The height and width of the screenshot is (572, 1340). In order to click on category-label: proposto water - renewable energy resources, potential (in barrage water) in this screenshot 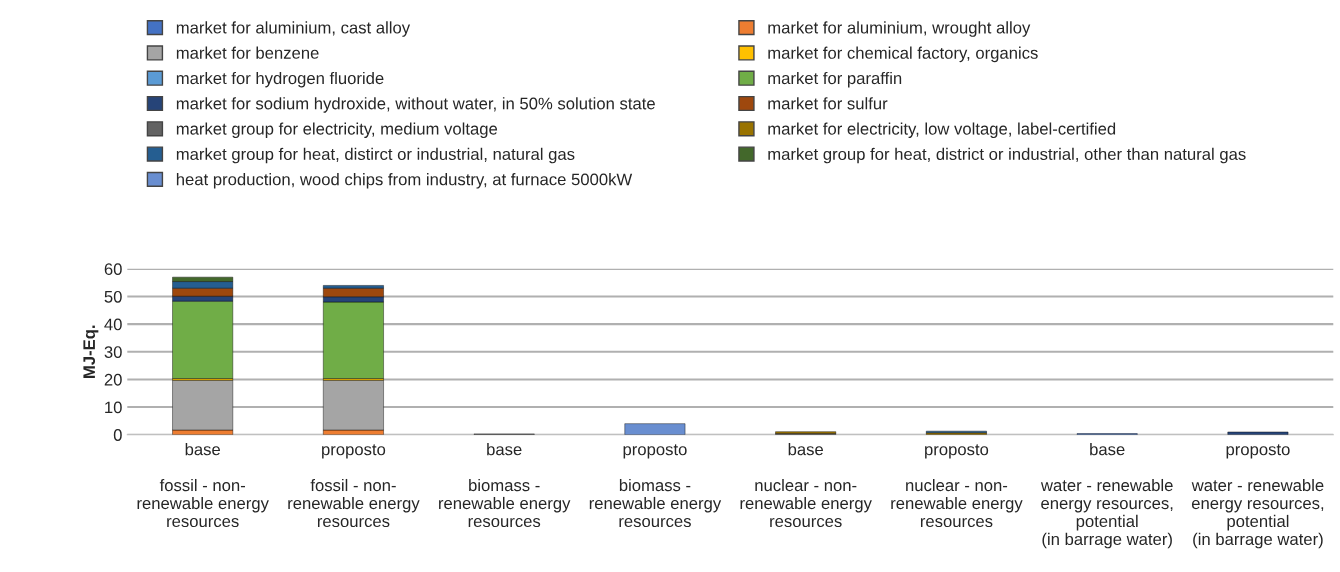, I will do `click(1257, 496)`.